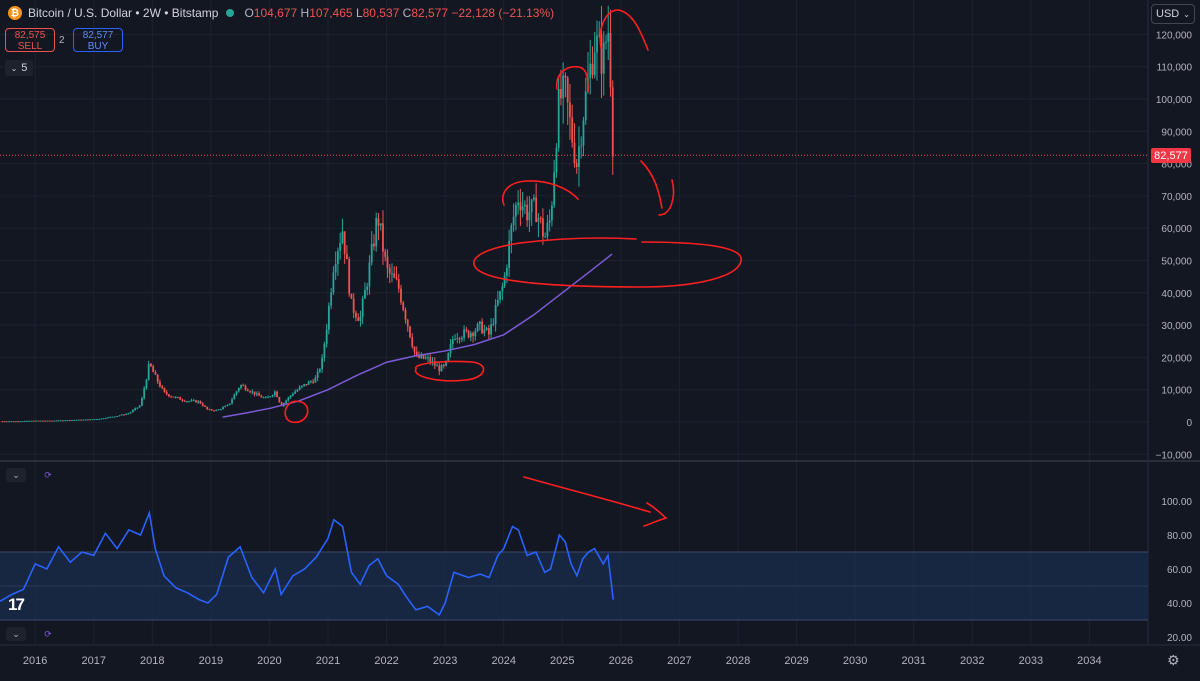 The width and height of the screenshot is (1200, 681). Describe the element at coordinates (30, 40) in the screenshot. I see `sell-button: 82,575 SELL` at that location.